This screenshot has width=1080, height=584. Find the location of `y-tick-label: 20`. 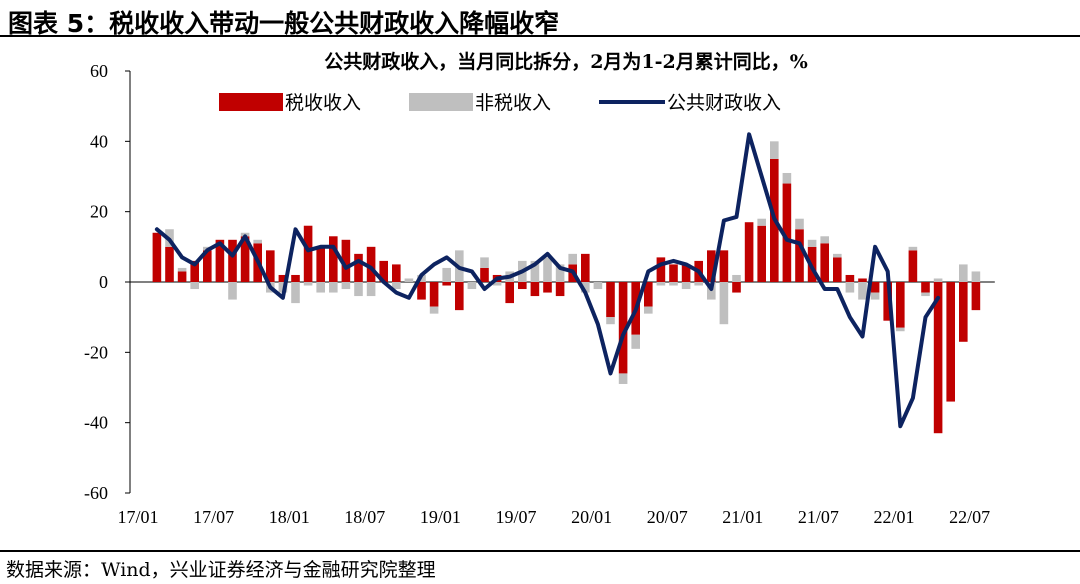

y-tick-label: 20 is located at coordinates (99, 212).